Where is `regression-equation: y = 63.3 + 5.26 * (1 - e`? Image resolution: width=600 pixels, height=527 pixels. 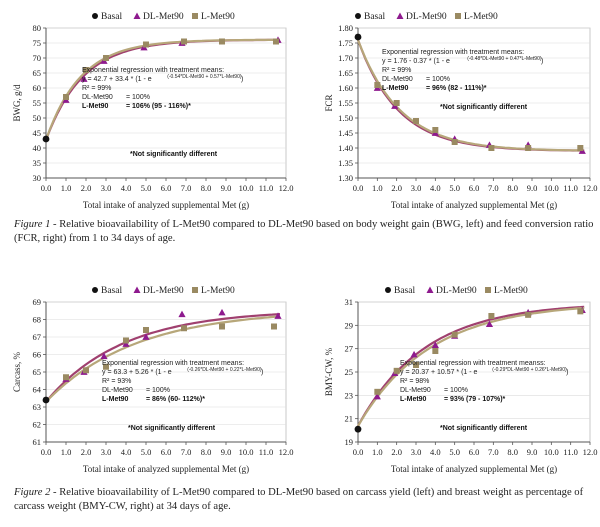
regression-equation: y = 63.3 + 5.26 * (1 - e is located at coordinates (137, 372).